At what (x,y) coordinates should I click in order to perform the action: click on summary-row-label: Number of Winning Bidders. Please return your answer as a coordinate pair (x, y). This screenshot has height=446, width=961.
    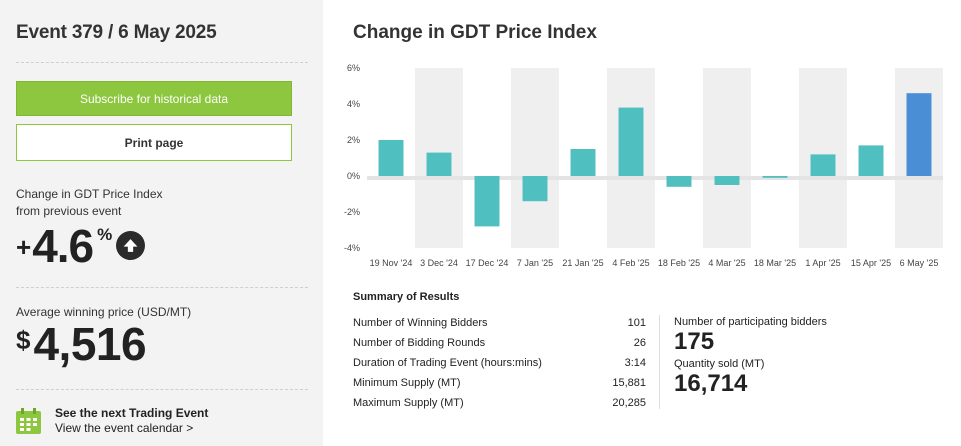
    Looking at the image, I should click on (420, 323).